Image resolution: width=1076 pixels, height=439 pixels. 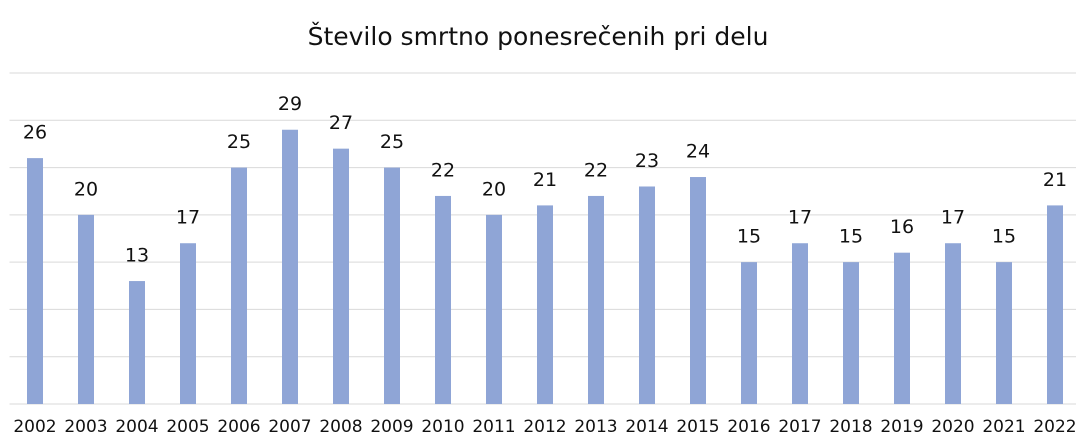 What do you see at coordinates (595, 427) in the screenshot?
I see `x-tick-label: 2013` at bounding box center [595, 427].